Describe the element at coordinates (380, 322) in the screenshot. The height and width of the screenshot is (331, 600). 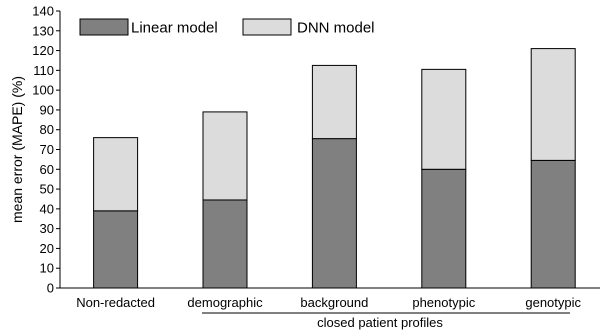
I see `group-label: closed patient profiles` at that location.